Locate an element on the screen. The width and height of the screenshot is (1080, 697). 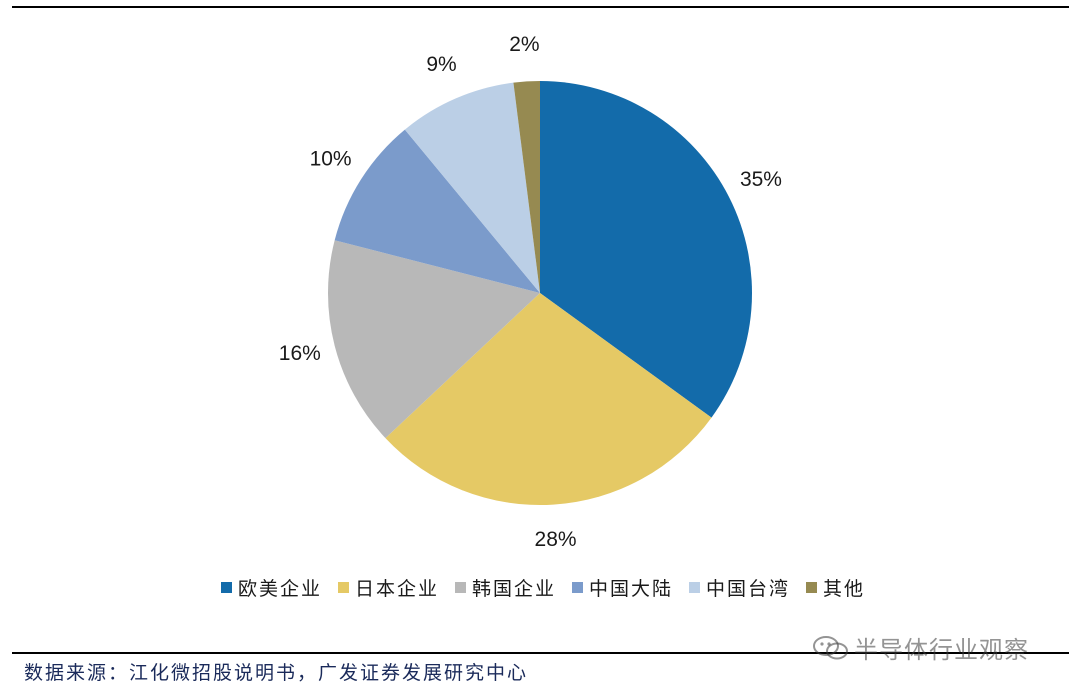
legend-item-3: 韩国企业 is located at coordinates (505, 587).